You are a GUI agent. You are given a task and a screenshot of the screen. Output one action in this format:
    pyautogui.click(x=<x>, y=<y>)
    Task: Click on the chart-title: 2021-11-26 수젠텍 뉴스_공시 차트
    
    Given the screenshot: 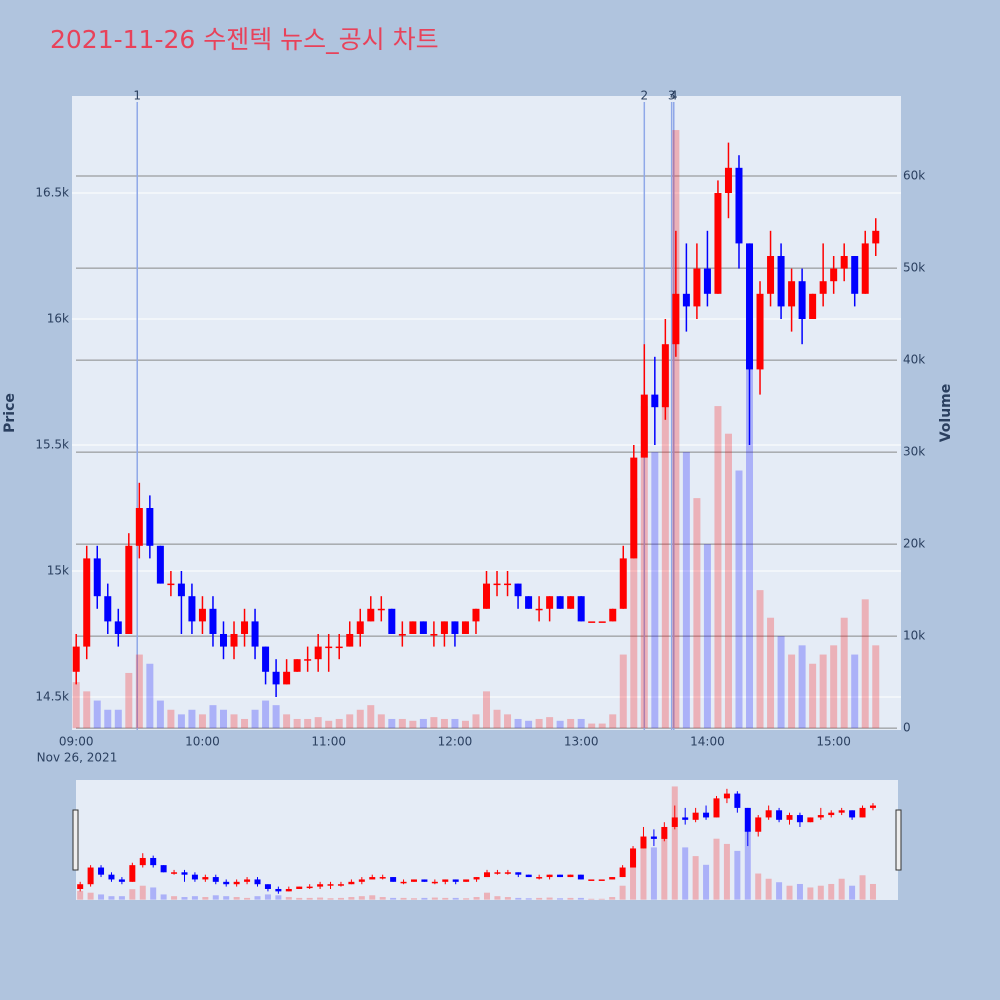 What is the action you would take?
    pyautogui.click(x=244, y=39)
    